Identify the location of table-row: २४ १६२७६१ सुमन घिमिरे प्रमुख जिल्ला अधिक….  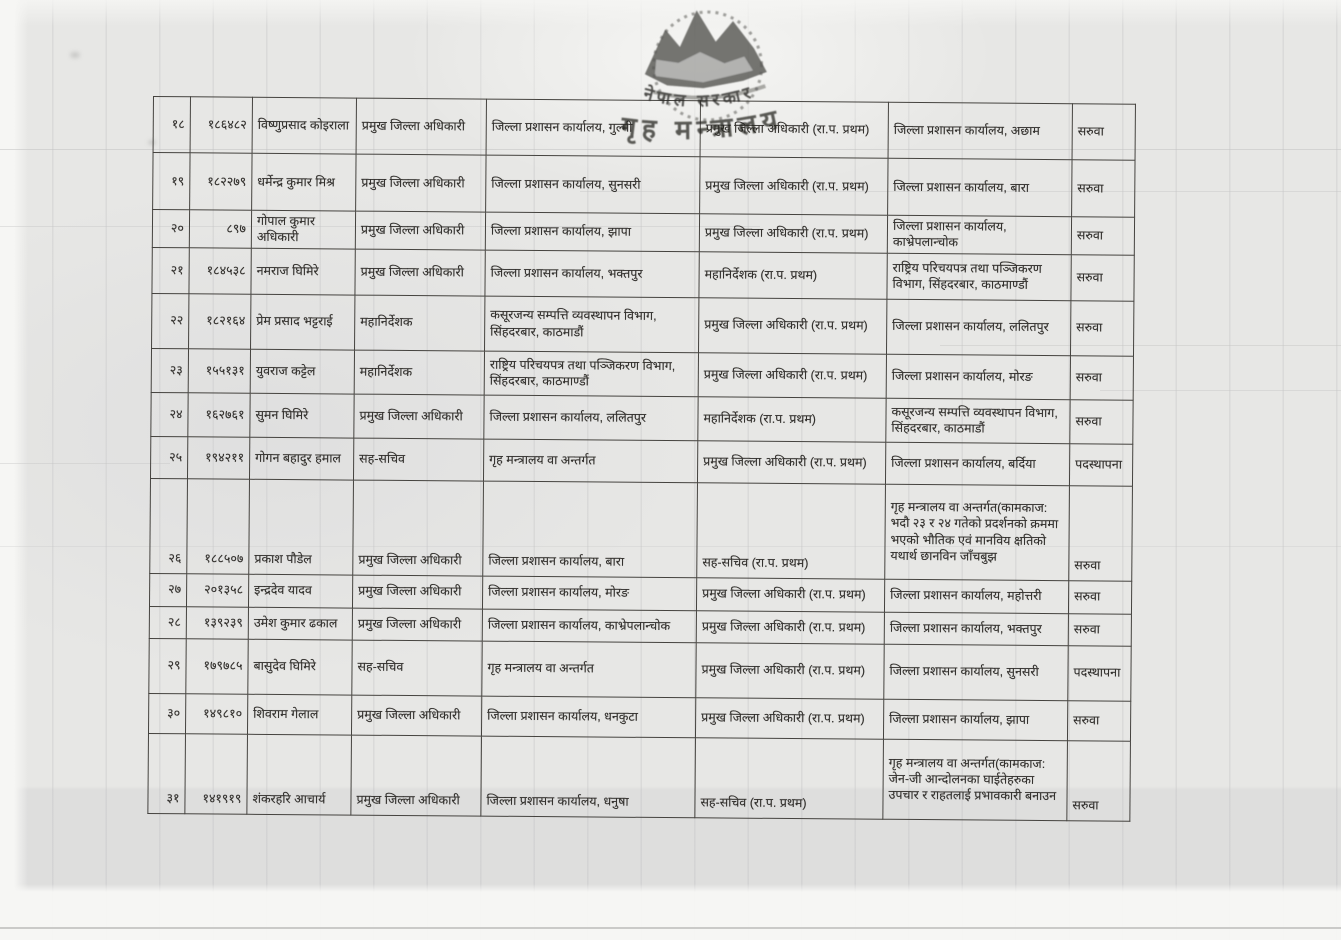
(642, 417).